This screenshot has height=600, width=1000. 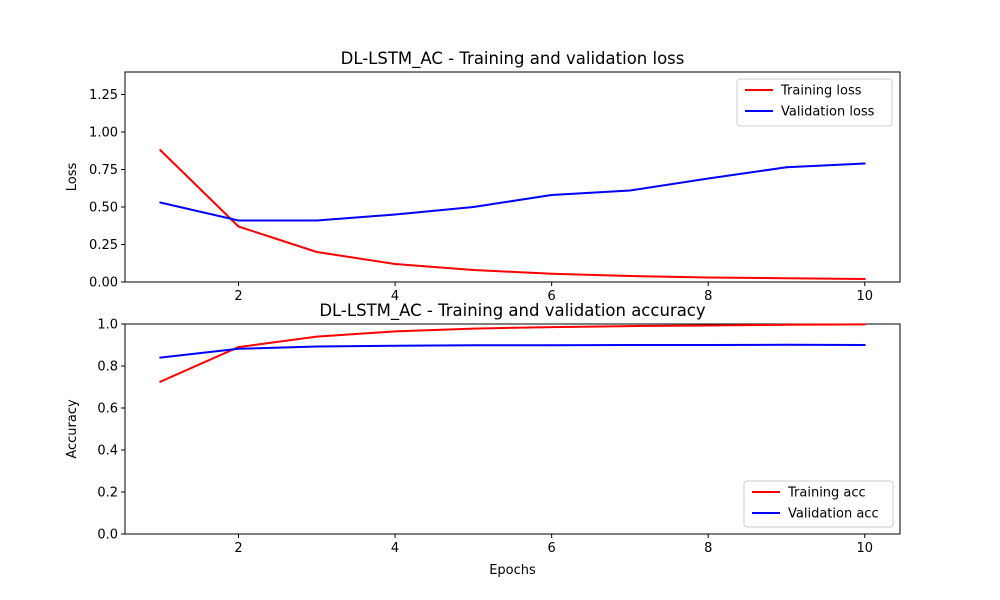 I want to click on y-axis-label: Accuracy, so click(x=72, y=429).